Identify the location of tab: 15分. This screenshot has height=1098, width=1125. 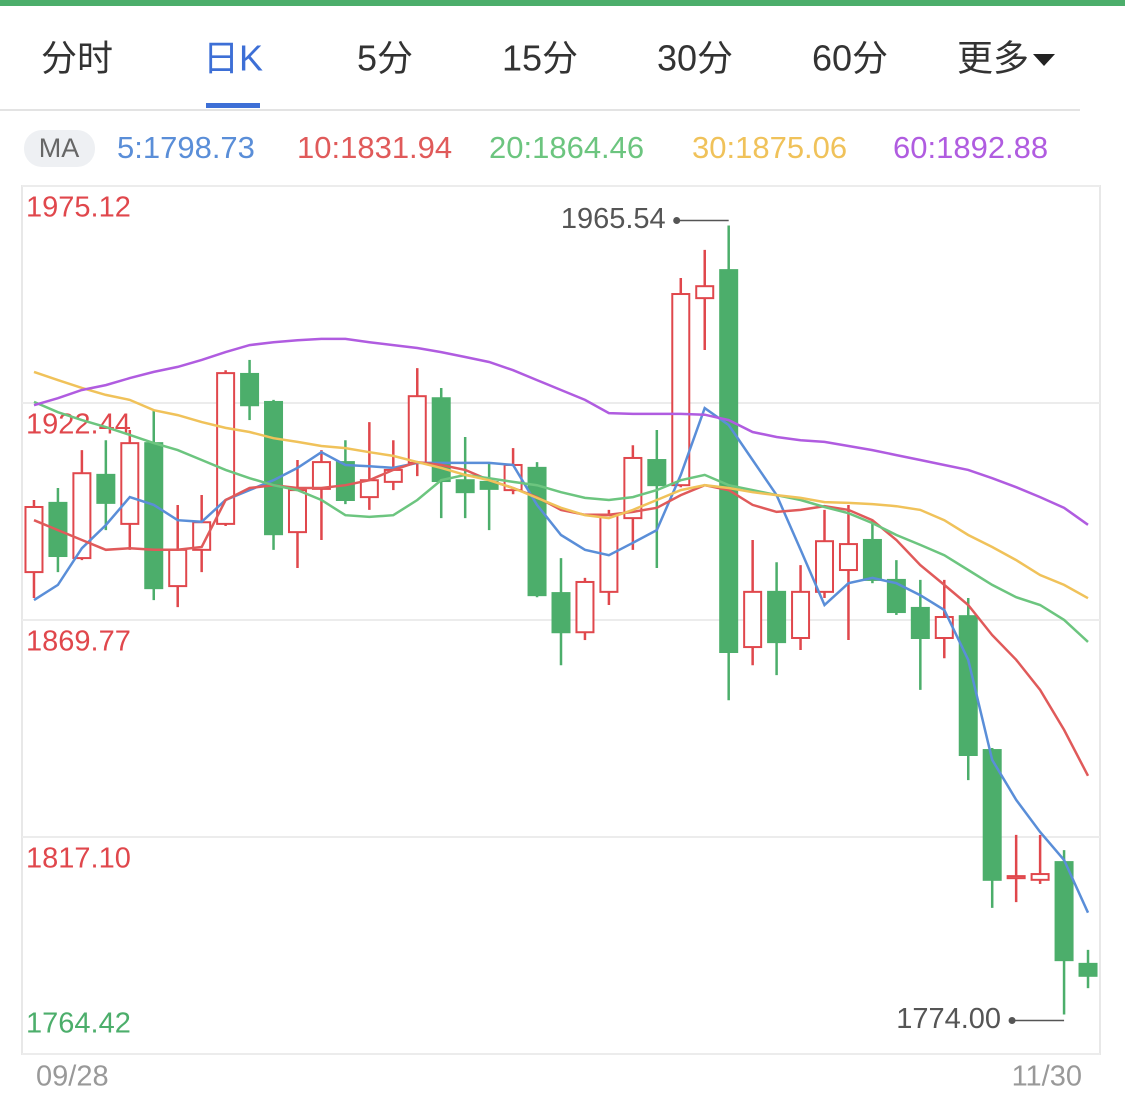
(540, 58).